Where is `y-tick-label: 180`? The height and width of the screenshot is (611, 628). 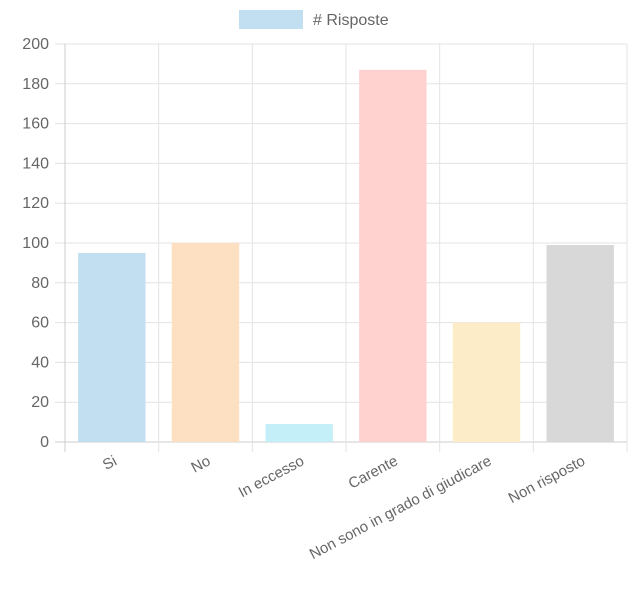 y-tick-label: 180 is located at coordinates (35, 84).